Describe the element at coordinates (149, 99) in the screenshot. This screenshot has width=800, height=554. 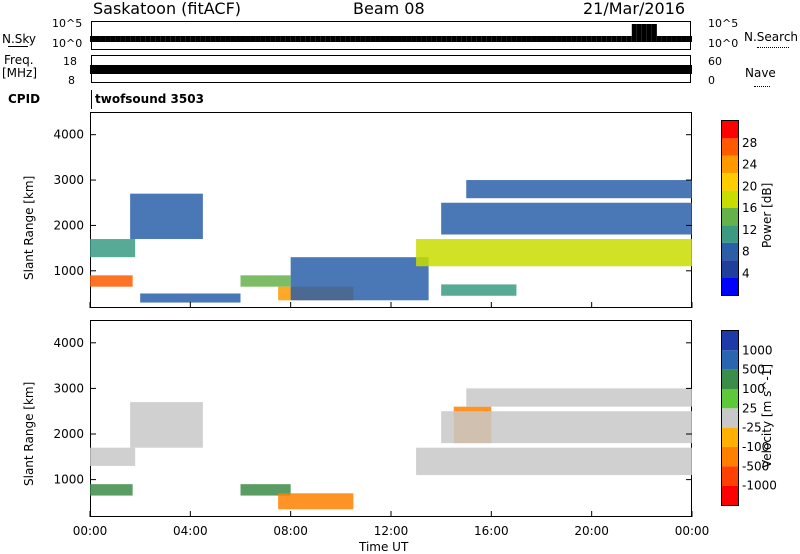
I see `cpid-program: twofsound 3503` at that location.